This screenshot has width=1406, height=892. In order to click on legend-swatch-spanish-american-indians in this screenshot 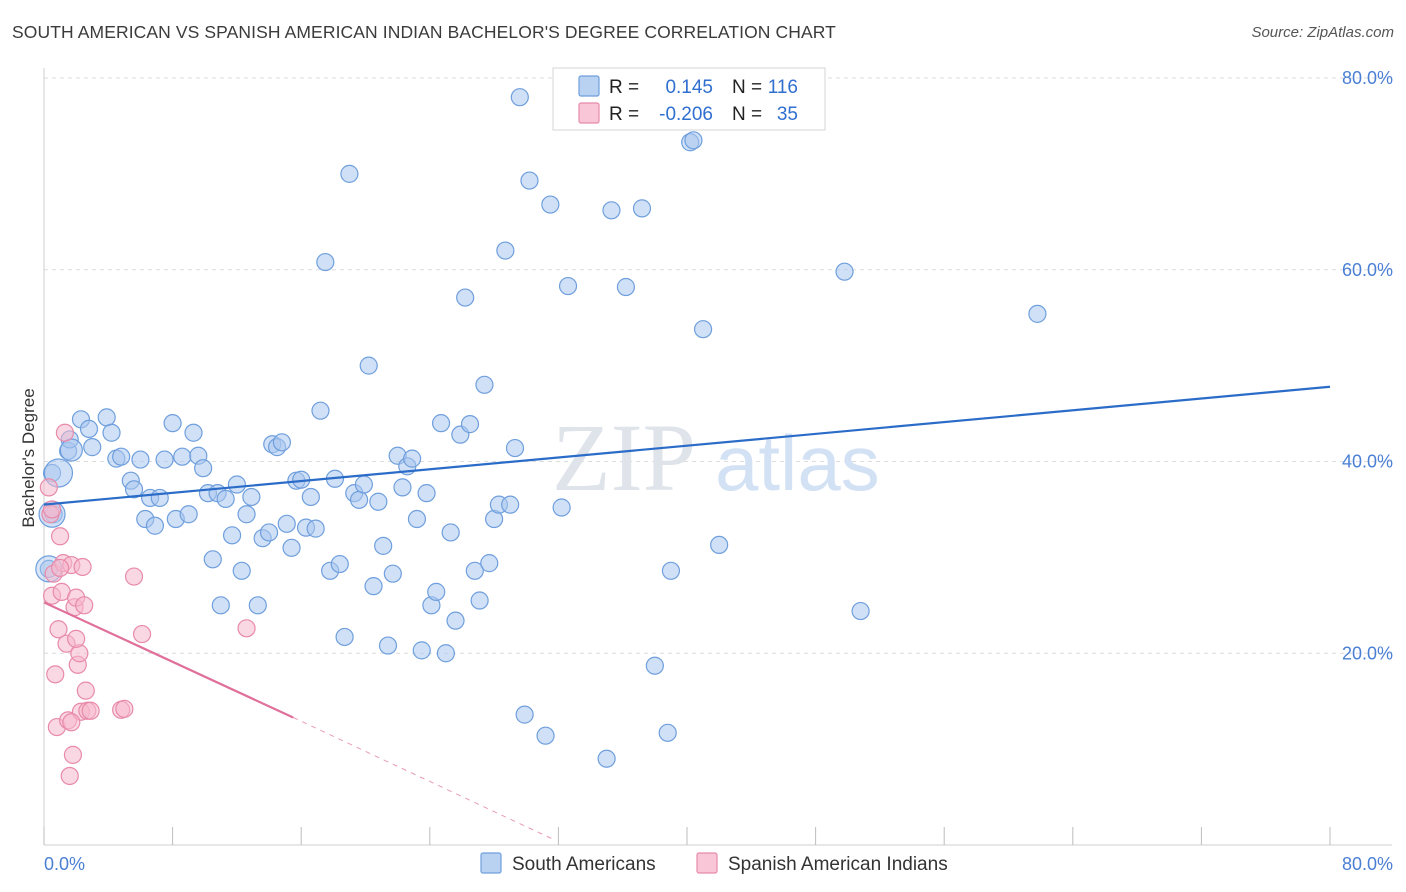, I will do `click(707, 863)`.